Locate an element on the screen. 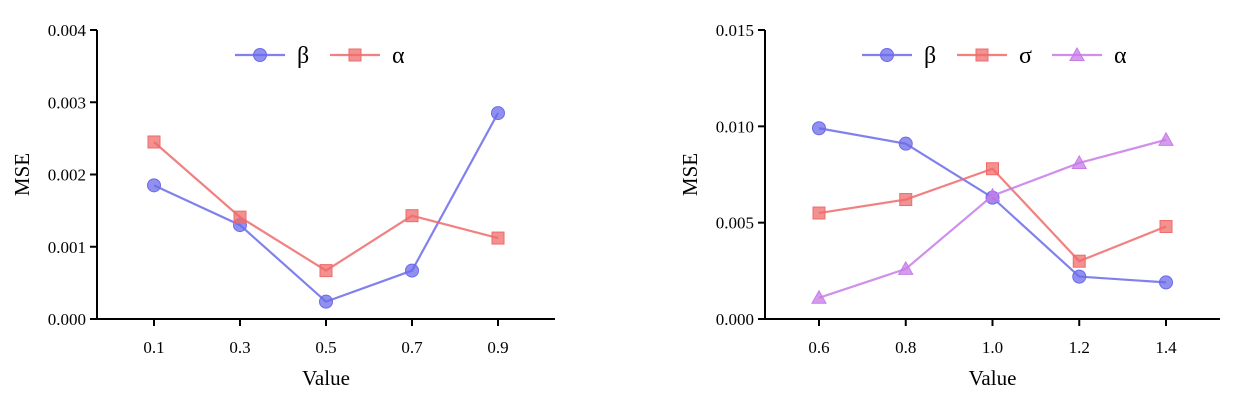  series-line is located at coordinates (992, 215).